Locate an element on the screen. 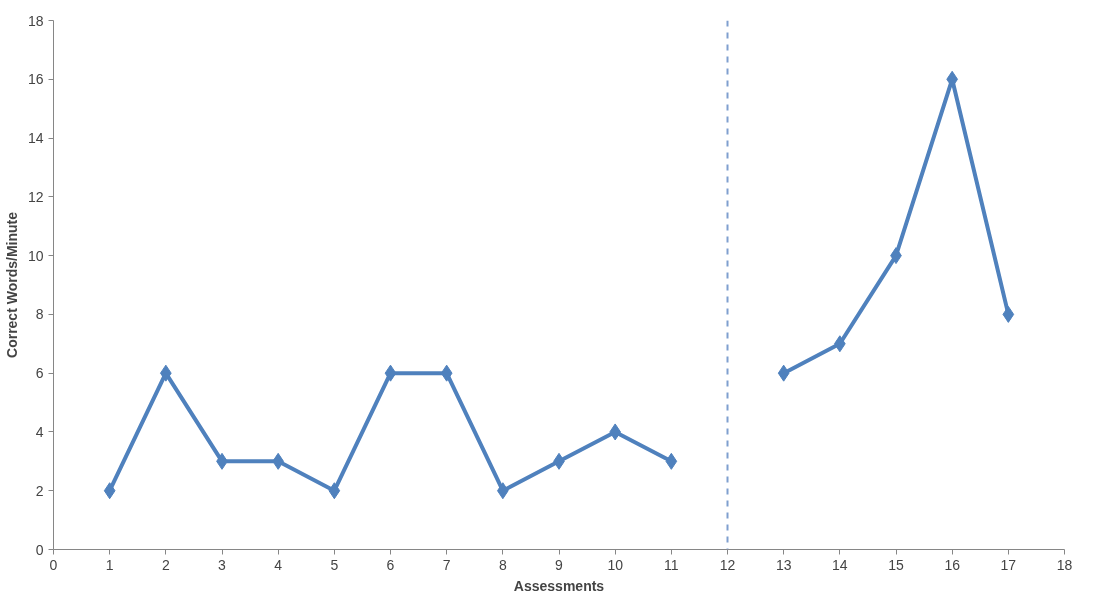 The height and width of the screenshot is (596, 1094). x-tick-label: 11 is located at coordinates (671, 564).